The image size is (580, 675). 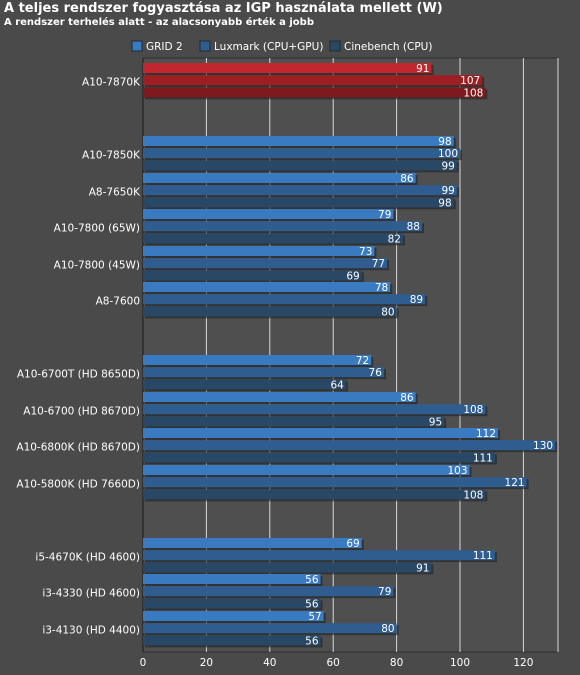 What do you see at coordinates (388, 47) in the screenshot?
I see `legend-label: Cinebench (CPU)` at bounding box center [388, 47].